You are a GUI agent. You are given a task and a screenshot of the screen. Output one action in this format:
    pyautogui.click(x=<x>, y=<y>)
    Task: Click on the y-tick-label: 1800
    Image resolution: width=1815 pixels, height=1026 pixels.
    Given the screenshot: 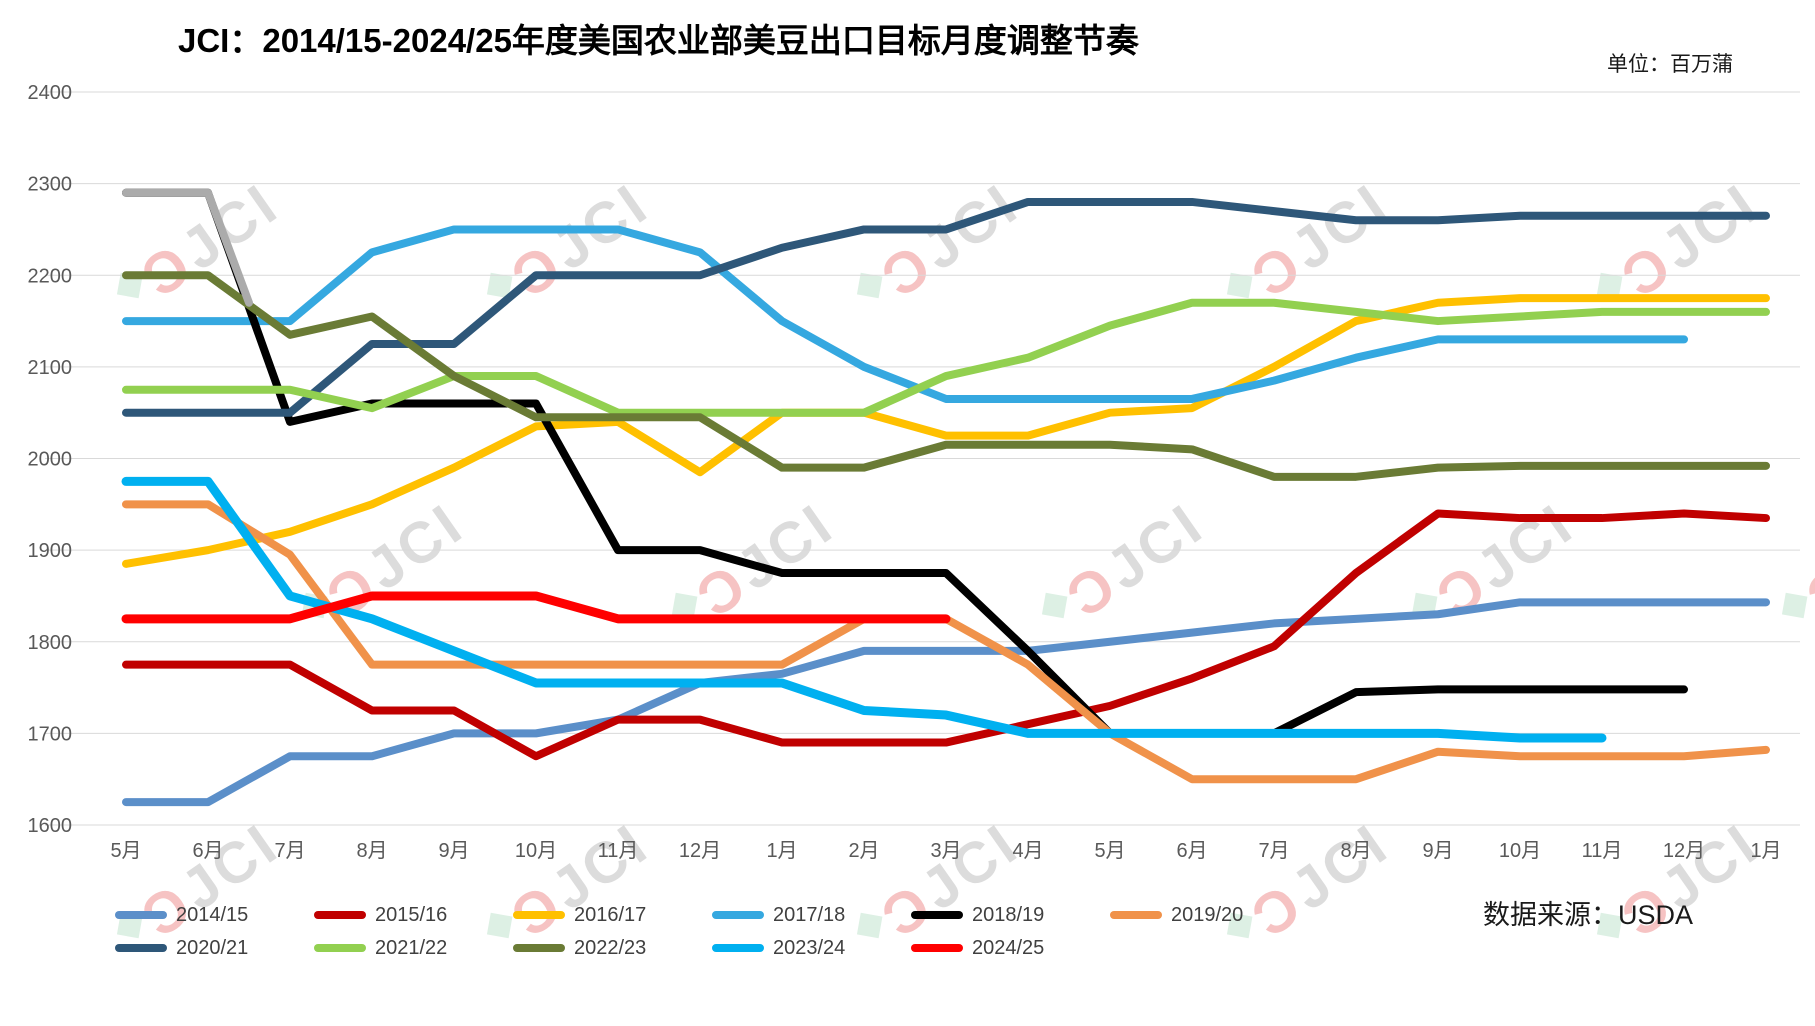 What is the action you would take?
    pyautogui.click(x=50, y=643)
    